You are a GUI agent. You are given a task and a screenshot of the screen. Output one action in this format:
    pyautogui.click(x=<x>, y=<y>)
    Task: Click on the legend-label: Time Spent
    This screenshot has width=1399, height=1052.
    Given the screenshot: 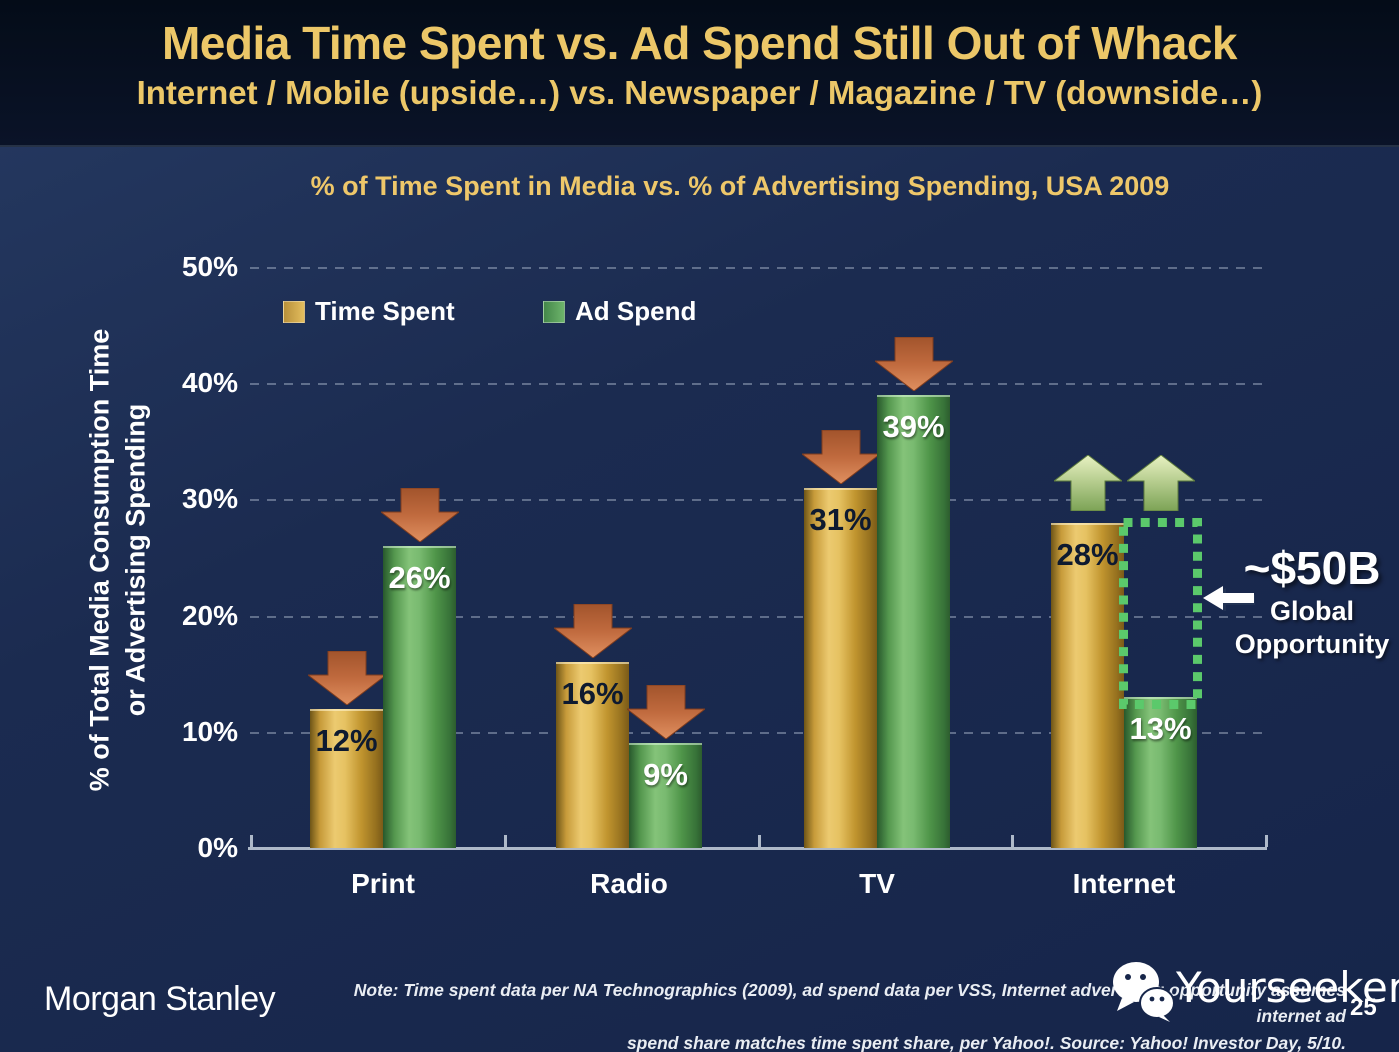 What is the action you would take?
    pyautogui.click(x=385, y=311)
    